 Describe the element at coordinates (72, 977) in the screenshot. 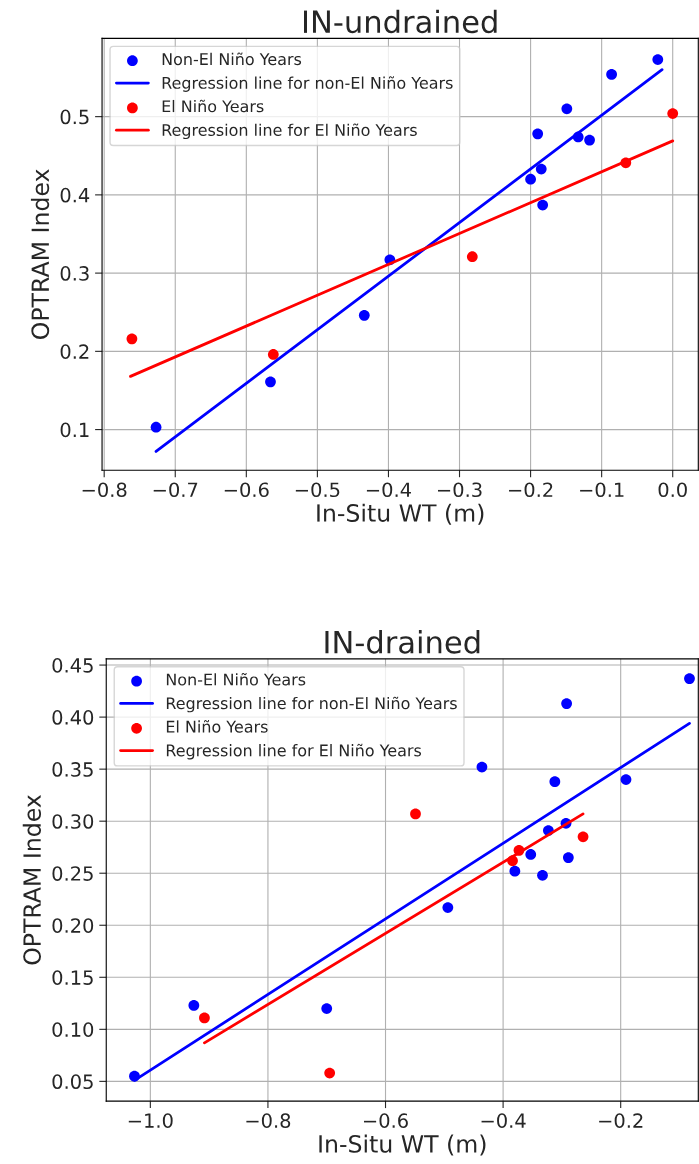

I see `y-tick-label: 0.15` at that location.